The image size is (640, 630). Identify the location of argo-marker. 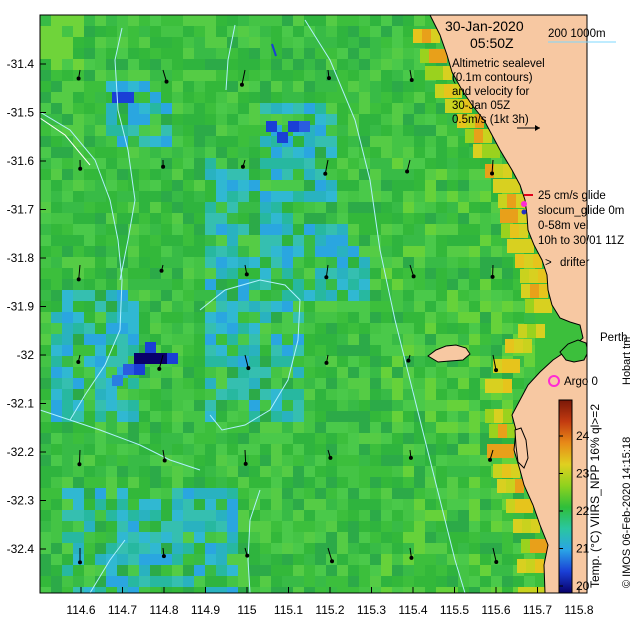
(554, 381).